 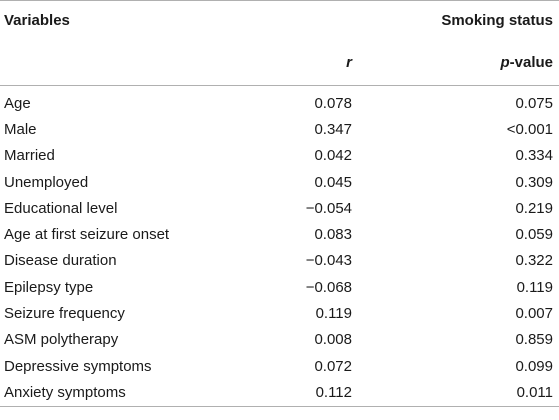 I want to click on header-p-letter: p, so click(x=505, y=62).